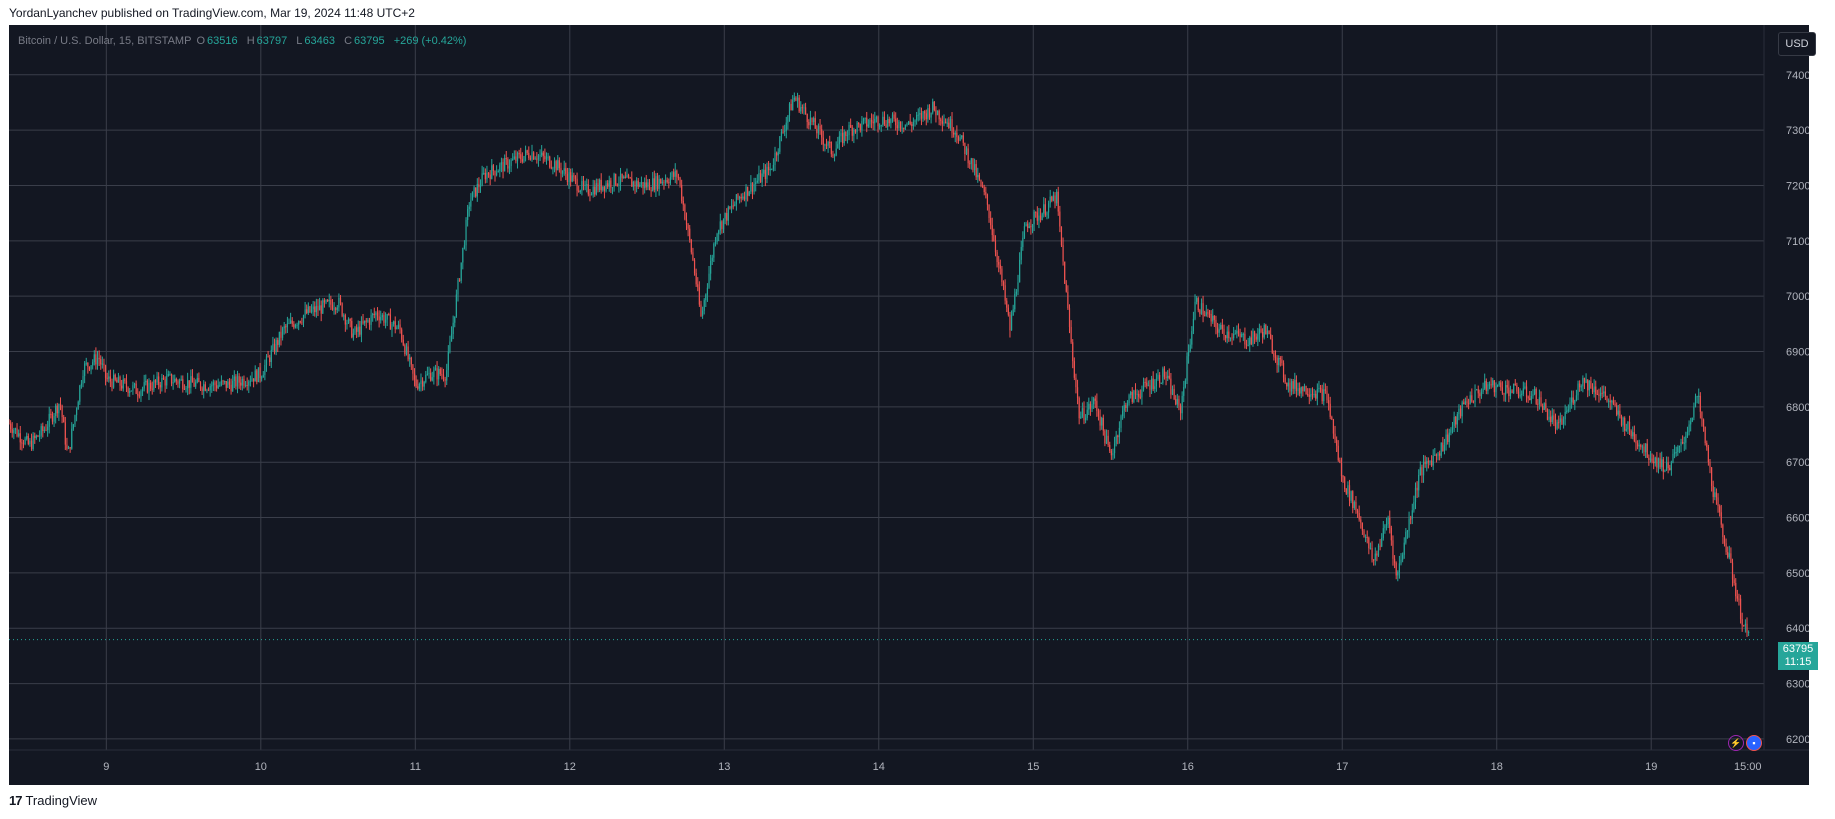  I want to click on currency-button: USD, so click(1797, 44).